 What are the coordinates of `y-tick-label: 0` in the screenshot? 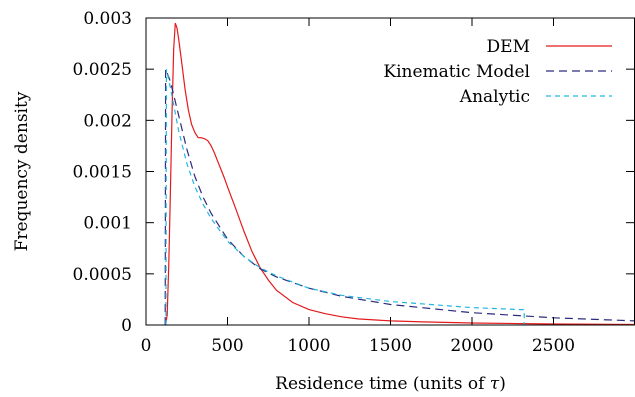 It's located at (126, 326).